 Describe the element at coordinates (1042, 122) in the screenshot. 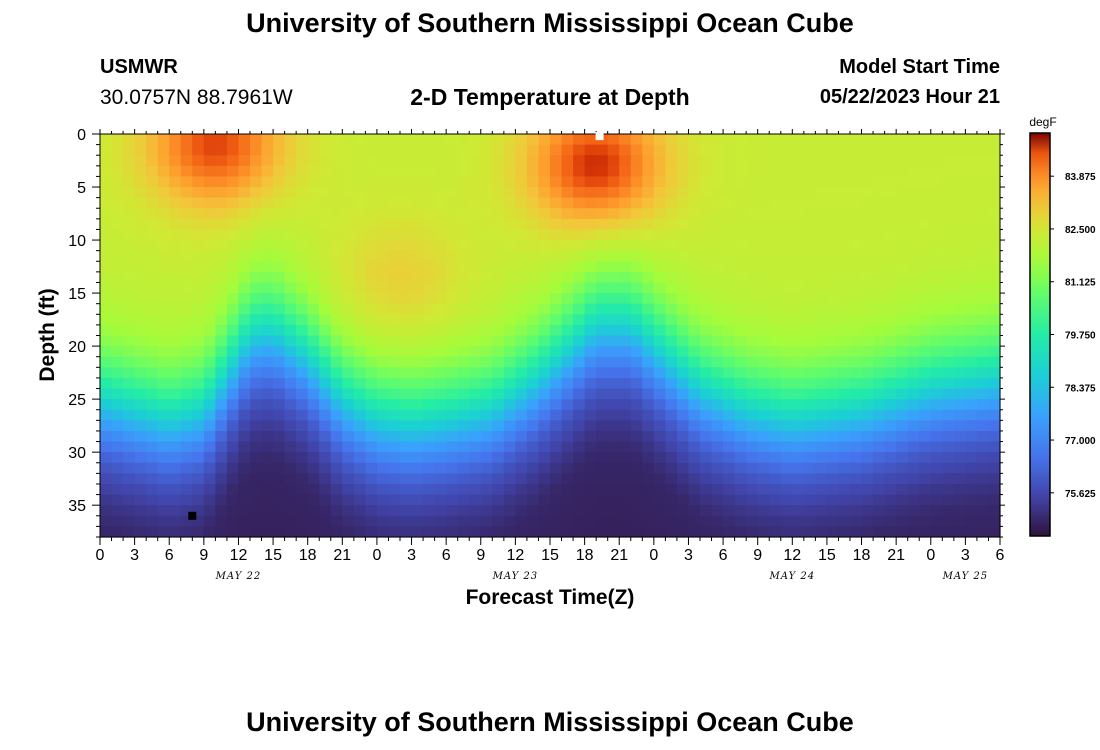

I see `colorbar-units: degF` at that location.